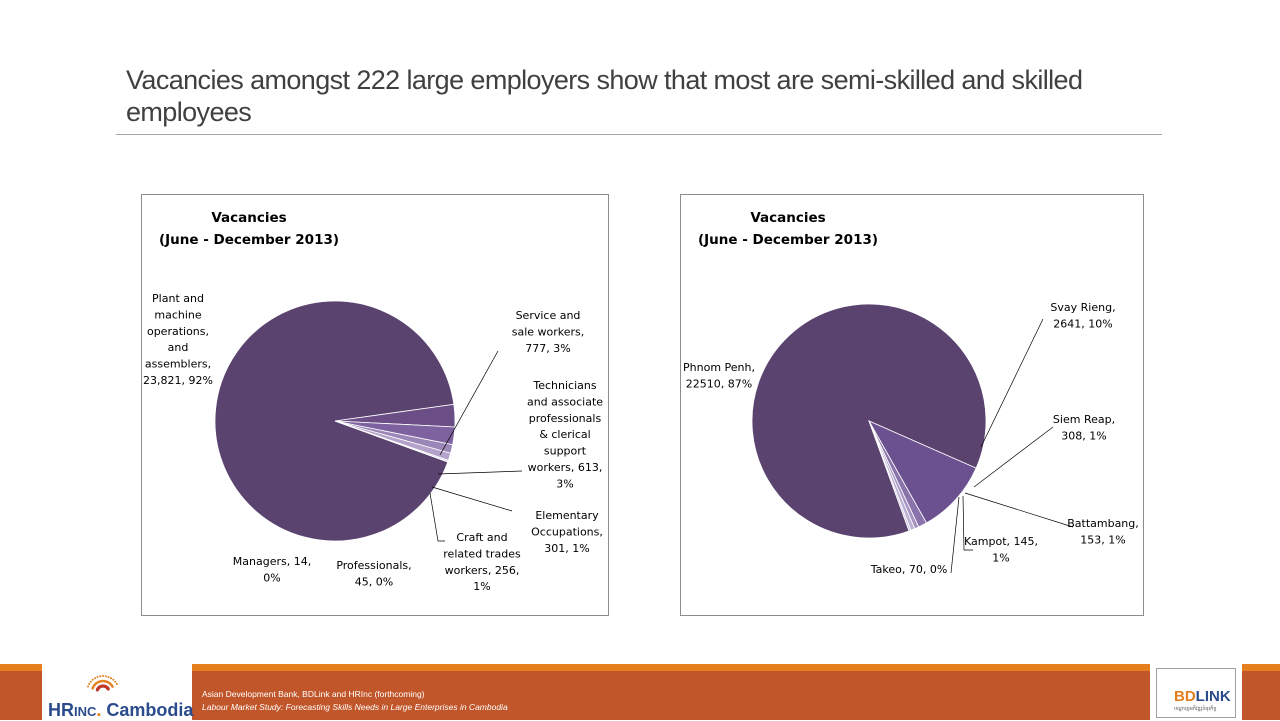 Image resolution: width=1280 pixels, height=721 pixels. What do you see at coordinates (639, 134) in the screenshot?
I see `title-divider` at bounding box center [639, 134].